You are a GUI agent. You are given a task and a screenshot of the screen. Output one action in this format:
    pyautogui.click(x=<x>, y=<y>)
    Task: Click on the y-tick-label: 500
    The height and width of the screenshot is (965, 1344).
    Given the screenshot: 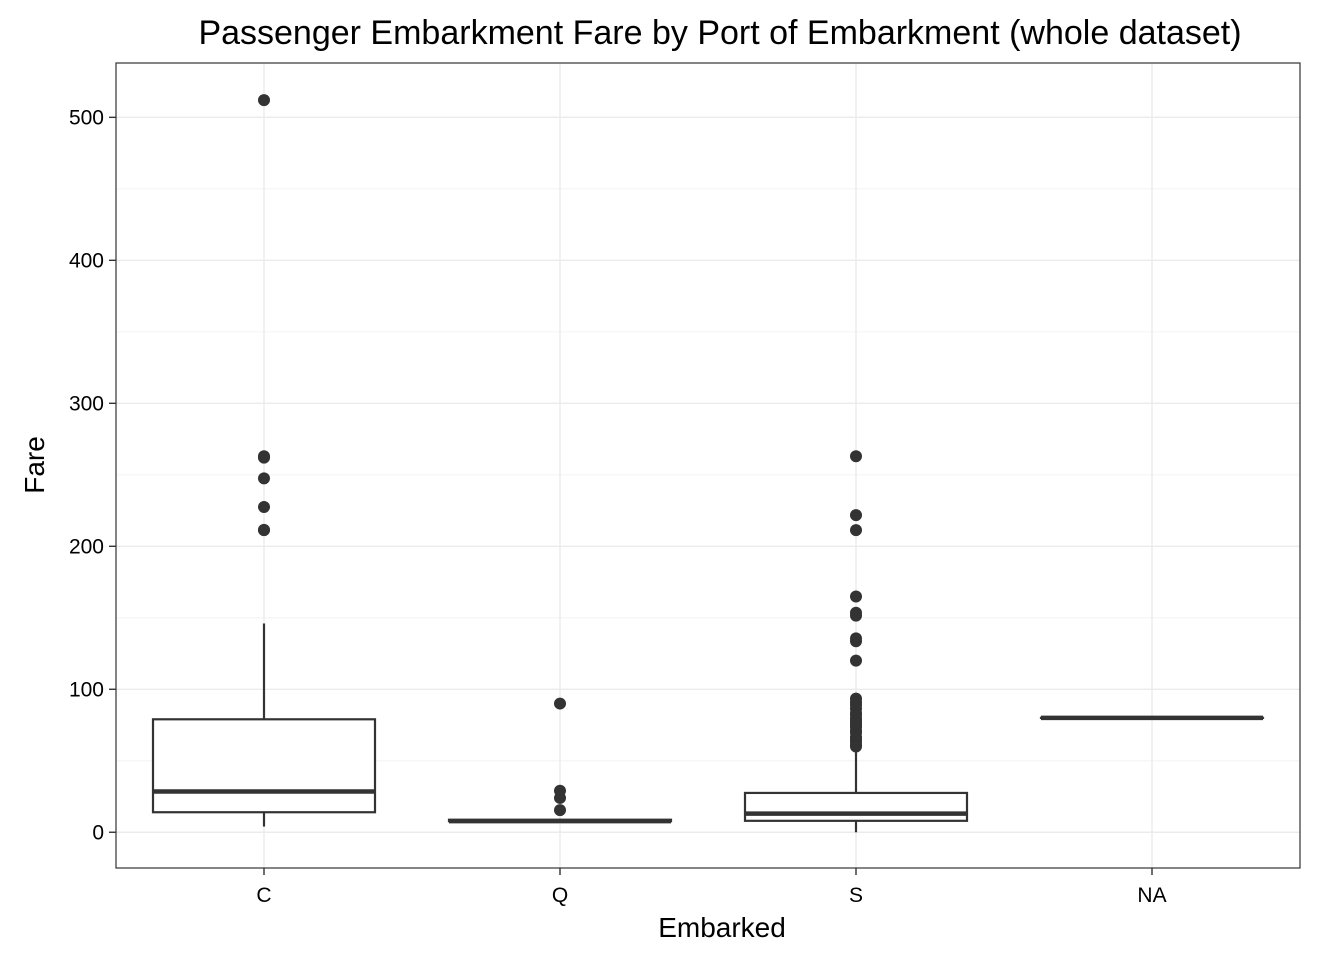 What is the action you would take?
    pyautogui.click(x=86, y=117)
    